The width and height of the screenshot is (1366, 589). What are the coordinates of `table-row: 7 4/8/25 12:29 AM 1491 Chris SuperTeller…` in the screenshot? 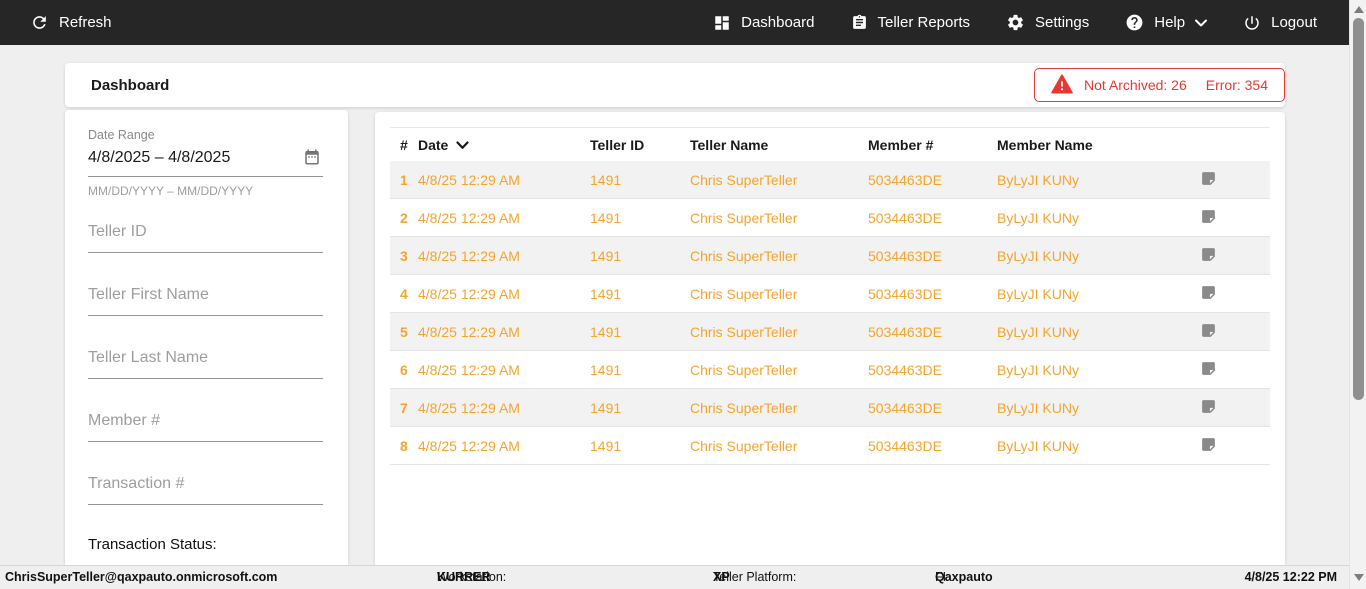 It's located at (830, 408).